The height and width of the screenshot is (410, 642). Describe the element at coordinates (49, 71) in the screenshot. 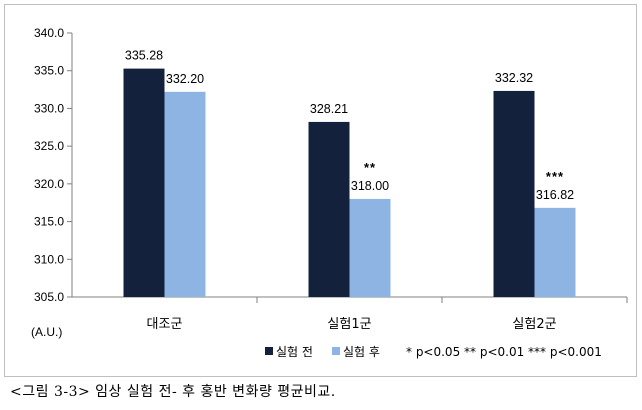

I see `y-tick-label: 335.0` at that location.